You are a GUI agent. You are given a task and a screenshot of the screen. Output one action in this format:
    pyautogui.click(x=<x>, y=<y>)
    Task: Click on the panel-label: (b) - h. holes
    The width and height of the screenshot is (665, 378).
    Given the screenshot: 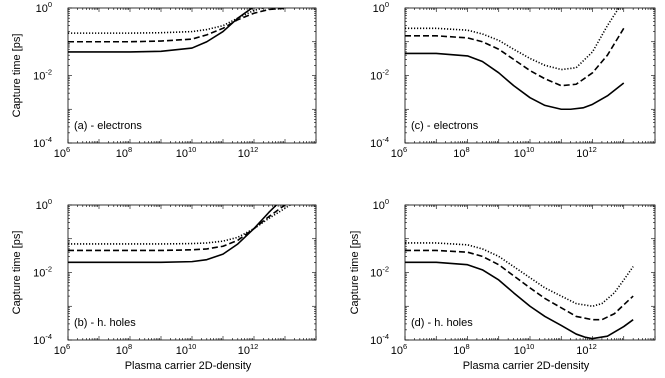 What is the action you would take?
    pyautogui.click(x=105, y=323)
    